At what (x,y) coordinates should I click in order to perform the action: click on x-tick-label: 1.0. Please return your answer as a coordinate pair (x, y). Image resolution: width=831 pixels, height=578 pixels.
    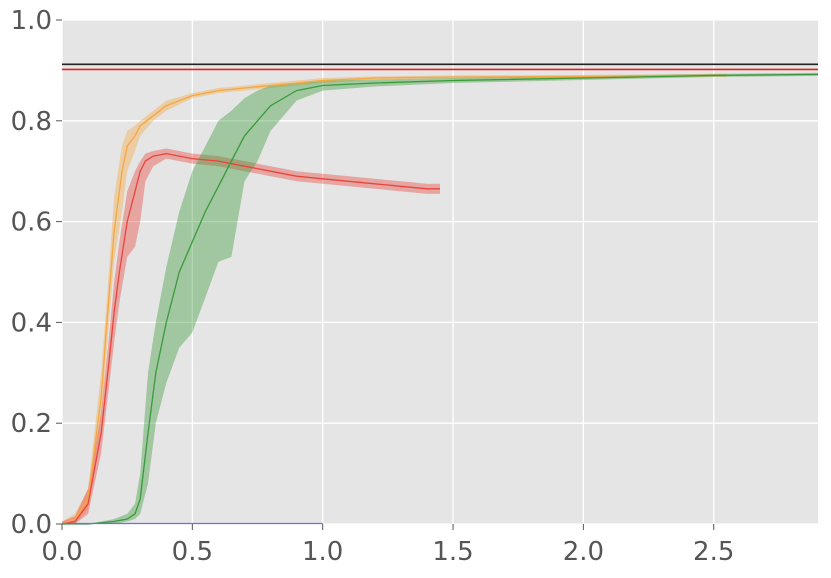
    Looking at the image, I should click on (322, 552).